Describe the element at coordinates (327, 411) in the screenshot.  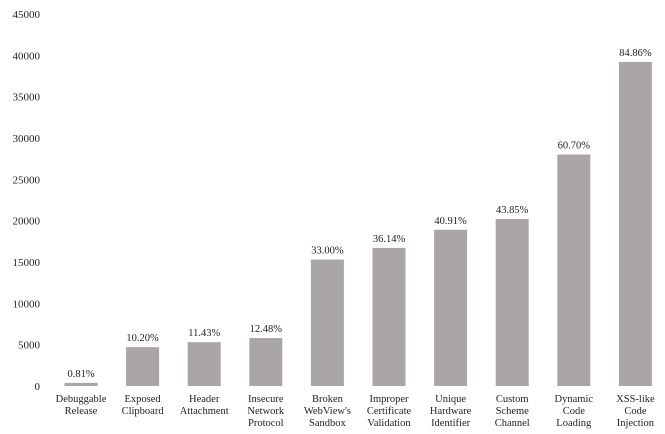
I see `x-tick-label: WebView's` at that location.